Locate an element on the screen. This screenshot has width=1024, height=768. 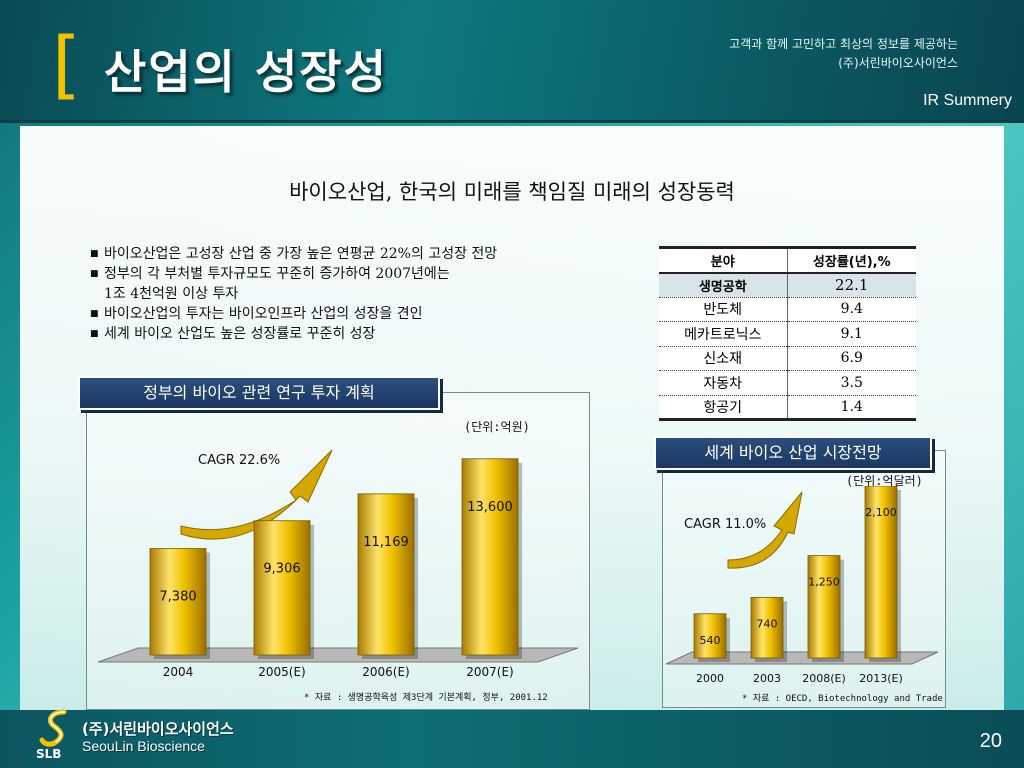
bullet-text: 바이오산업은 고성장 산업 중 가장 높은 연평균 22%의 고성장 전망 is located at coordinates (301, 254).